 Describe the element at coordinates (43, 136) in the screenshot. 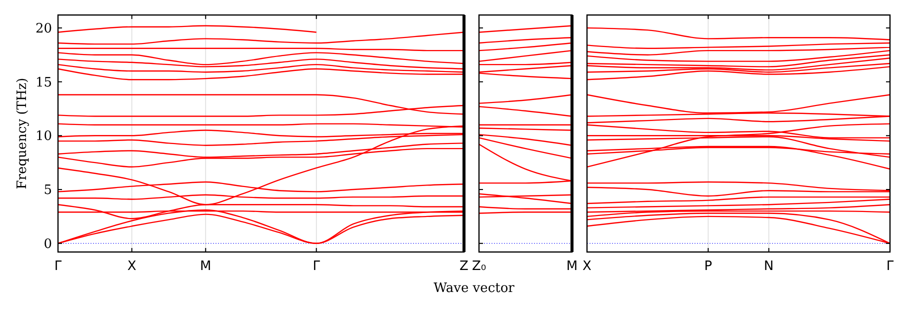

I see `y-tick-label: 10` at that location.